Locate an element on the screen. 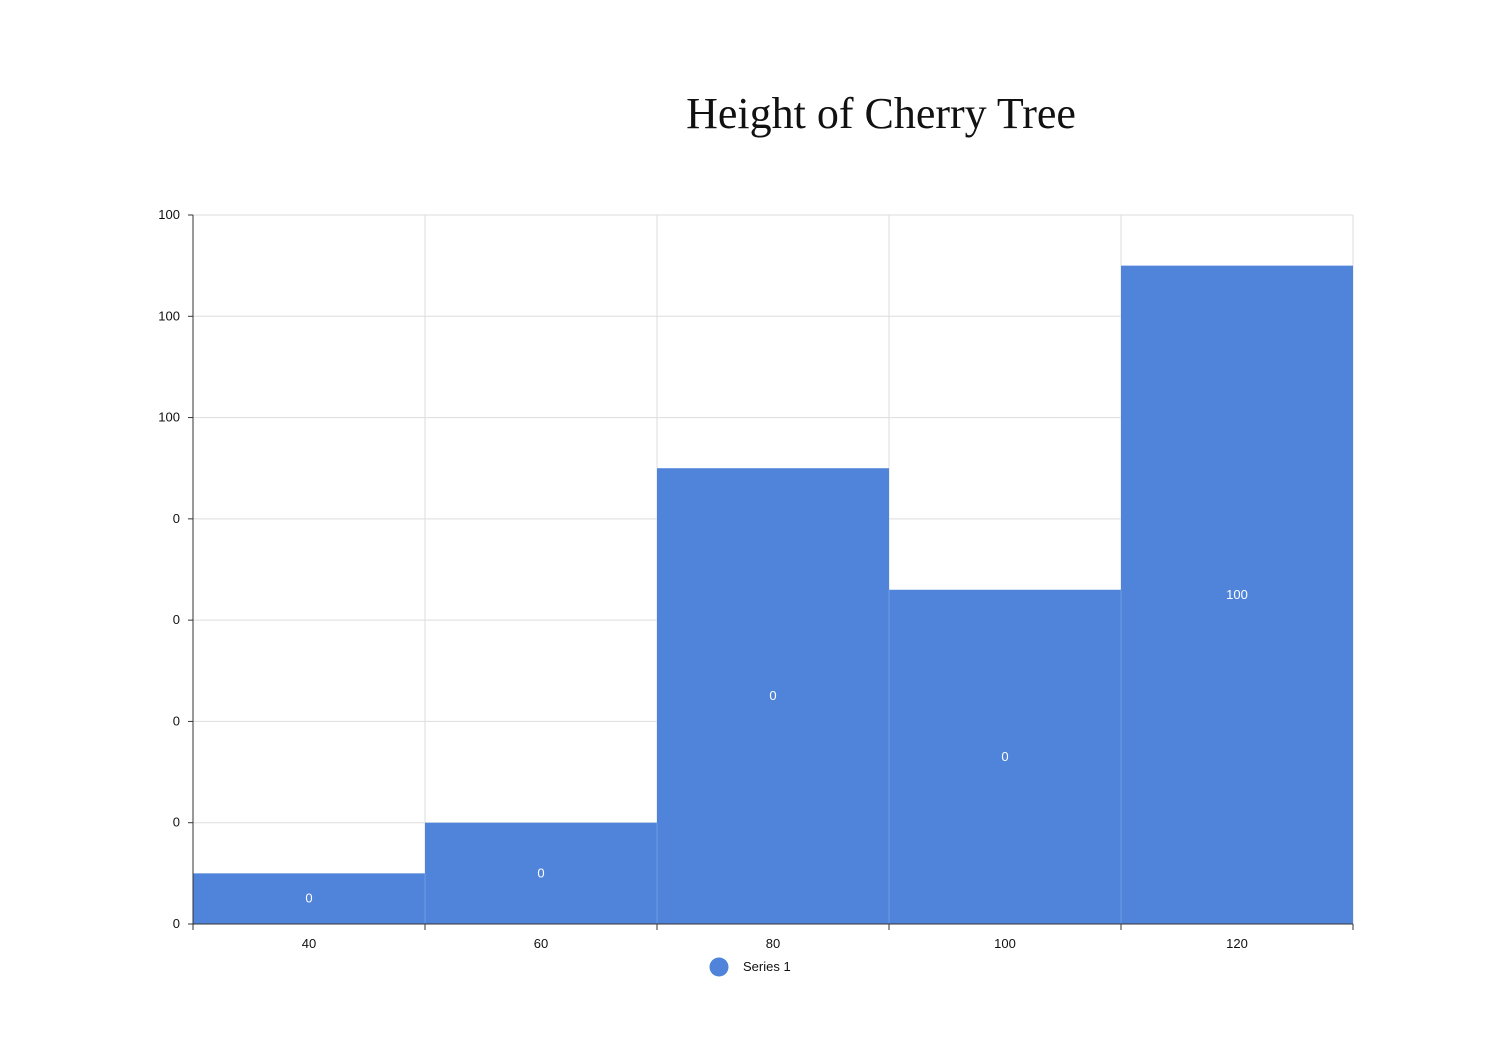 The width and height of the screenshot is (1497, 1058). legend: Series 1 is located at coordinates (750, 967).